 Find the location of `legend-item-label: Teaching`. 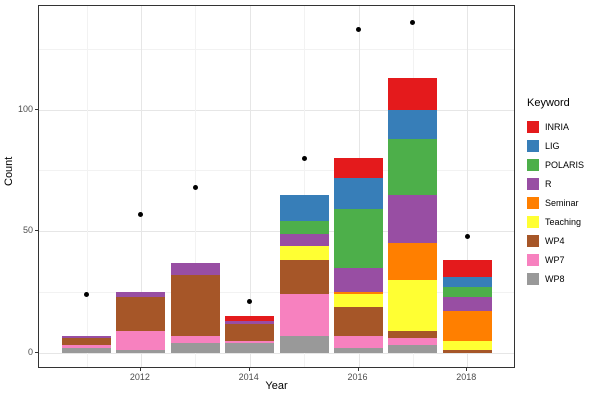

legend-item-label: Teaching is located at coordinates (563, 221).